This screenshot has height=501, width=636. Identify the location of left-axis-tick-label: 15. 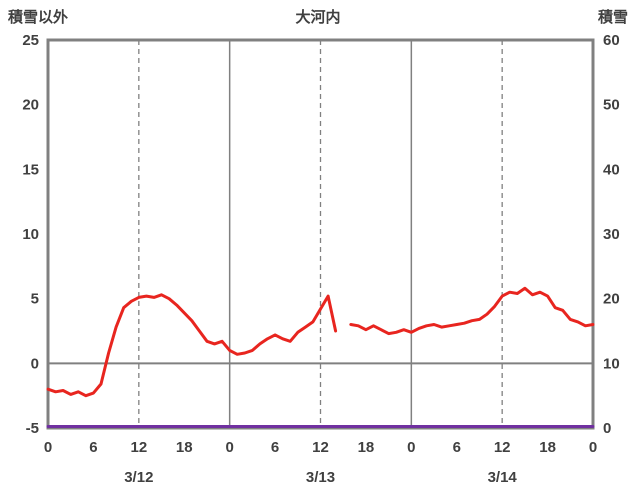
(30, 169).